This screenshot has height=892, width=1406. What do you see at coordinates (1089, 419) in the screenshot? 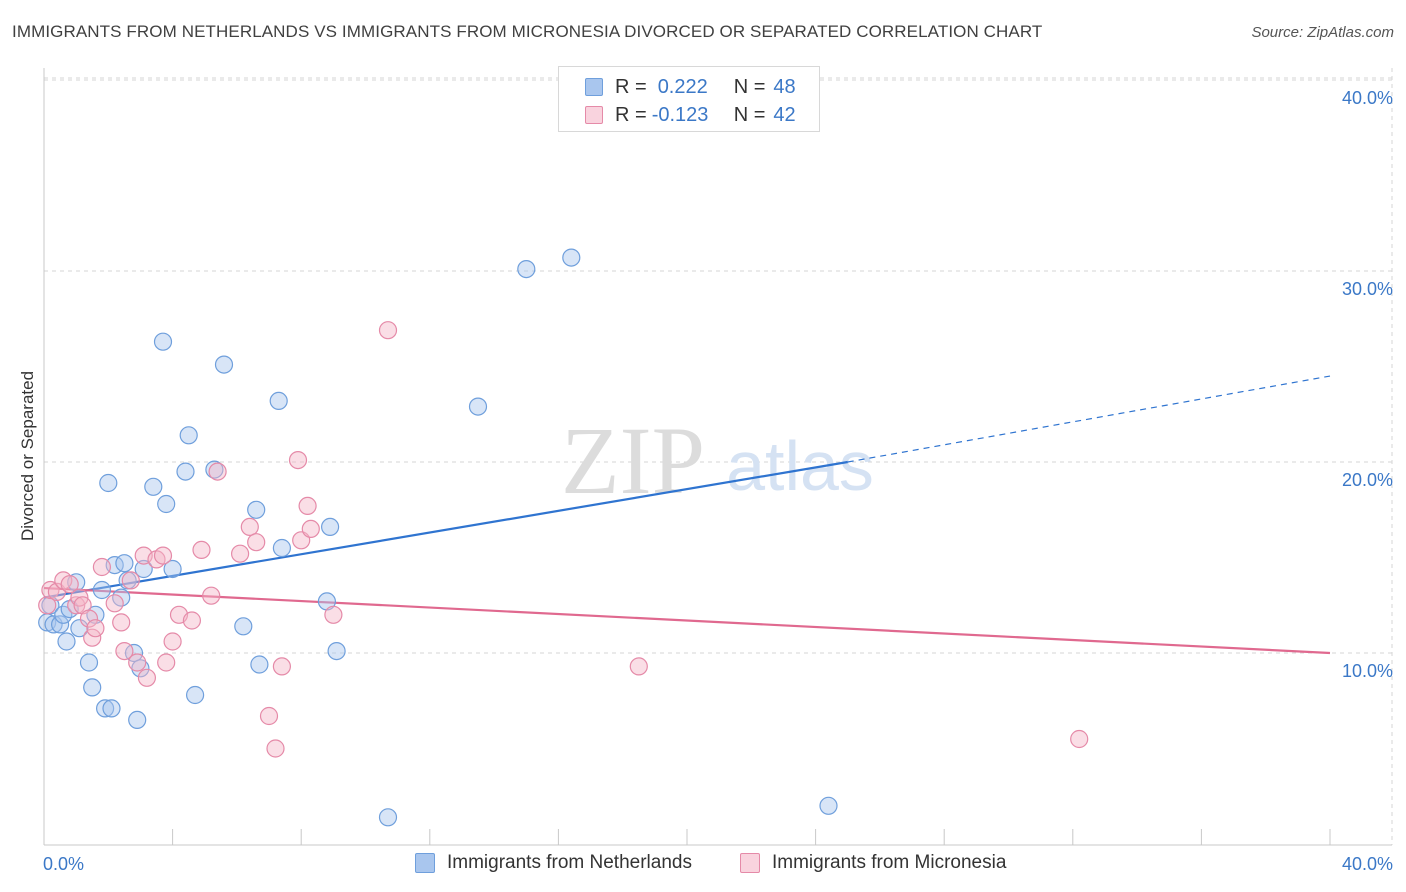
I see `netherlands-trend-extension` at bounding box center [1089, 419].